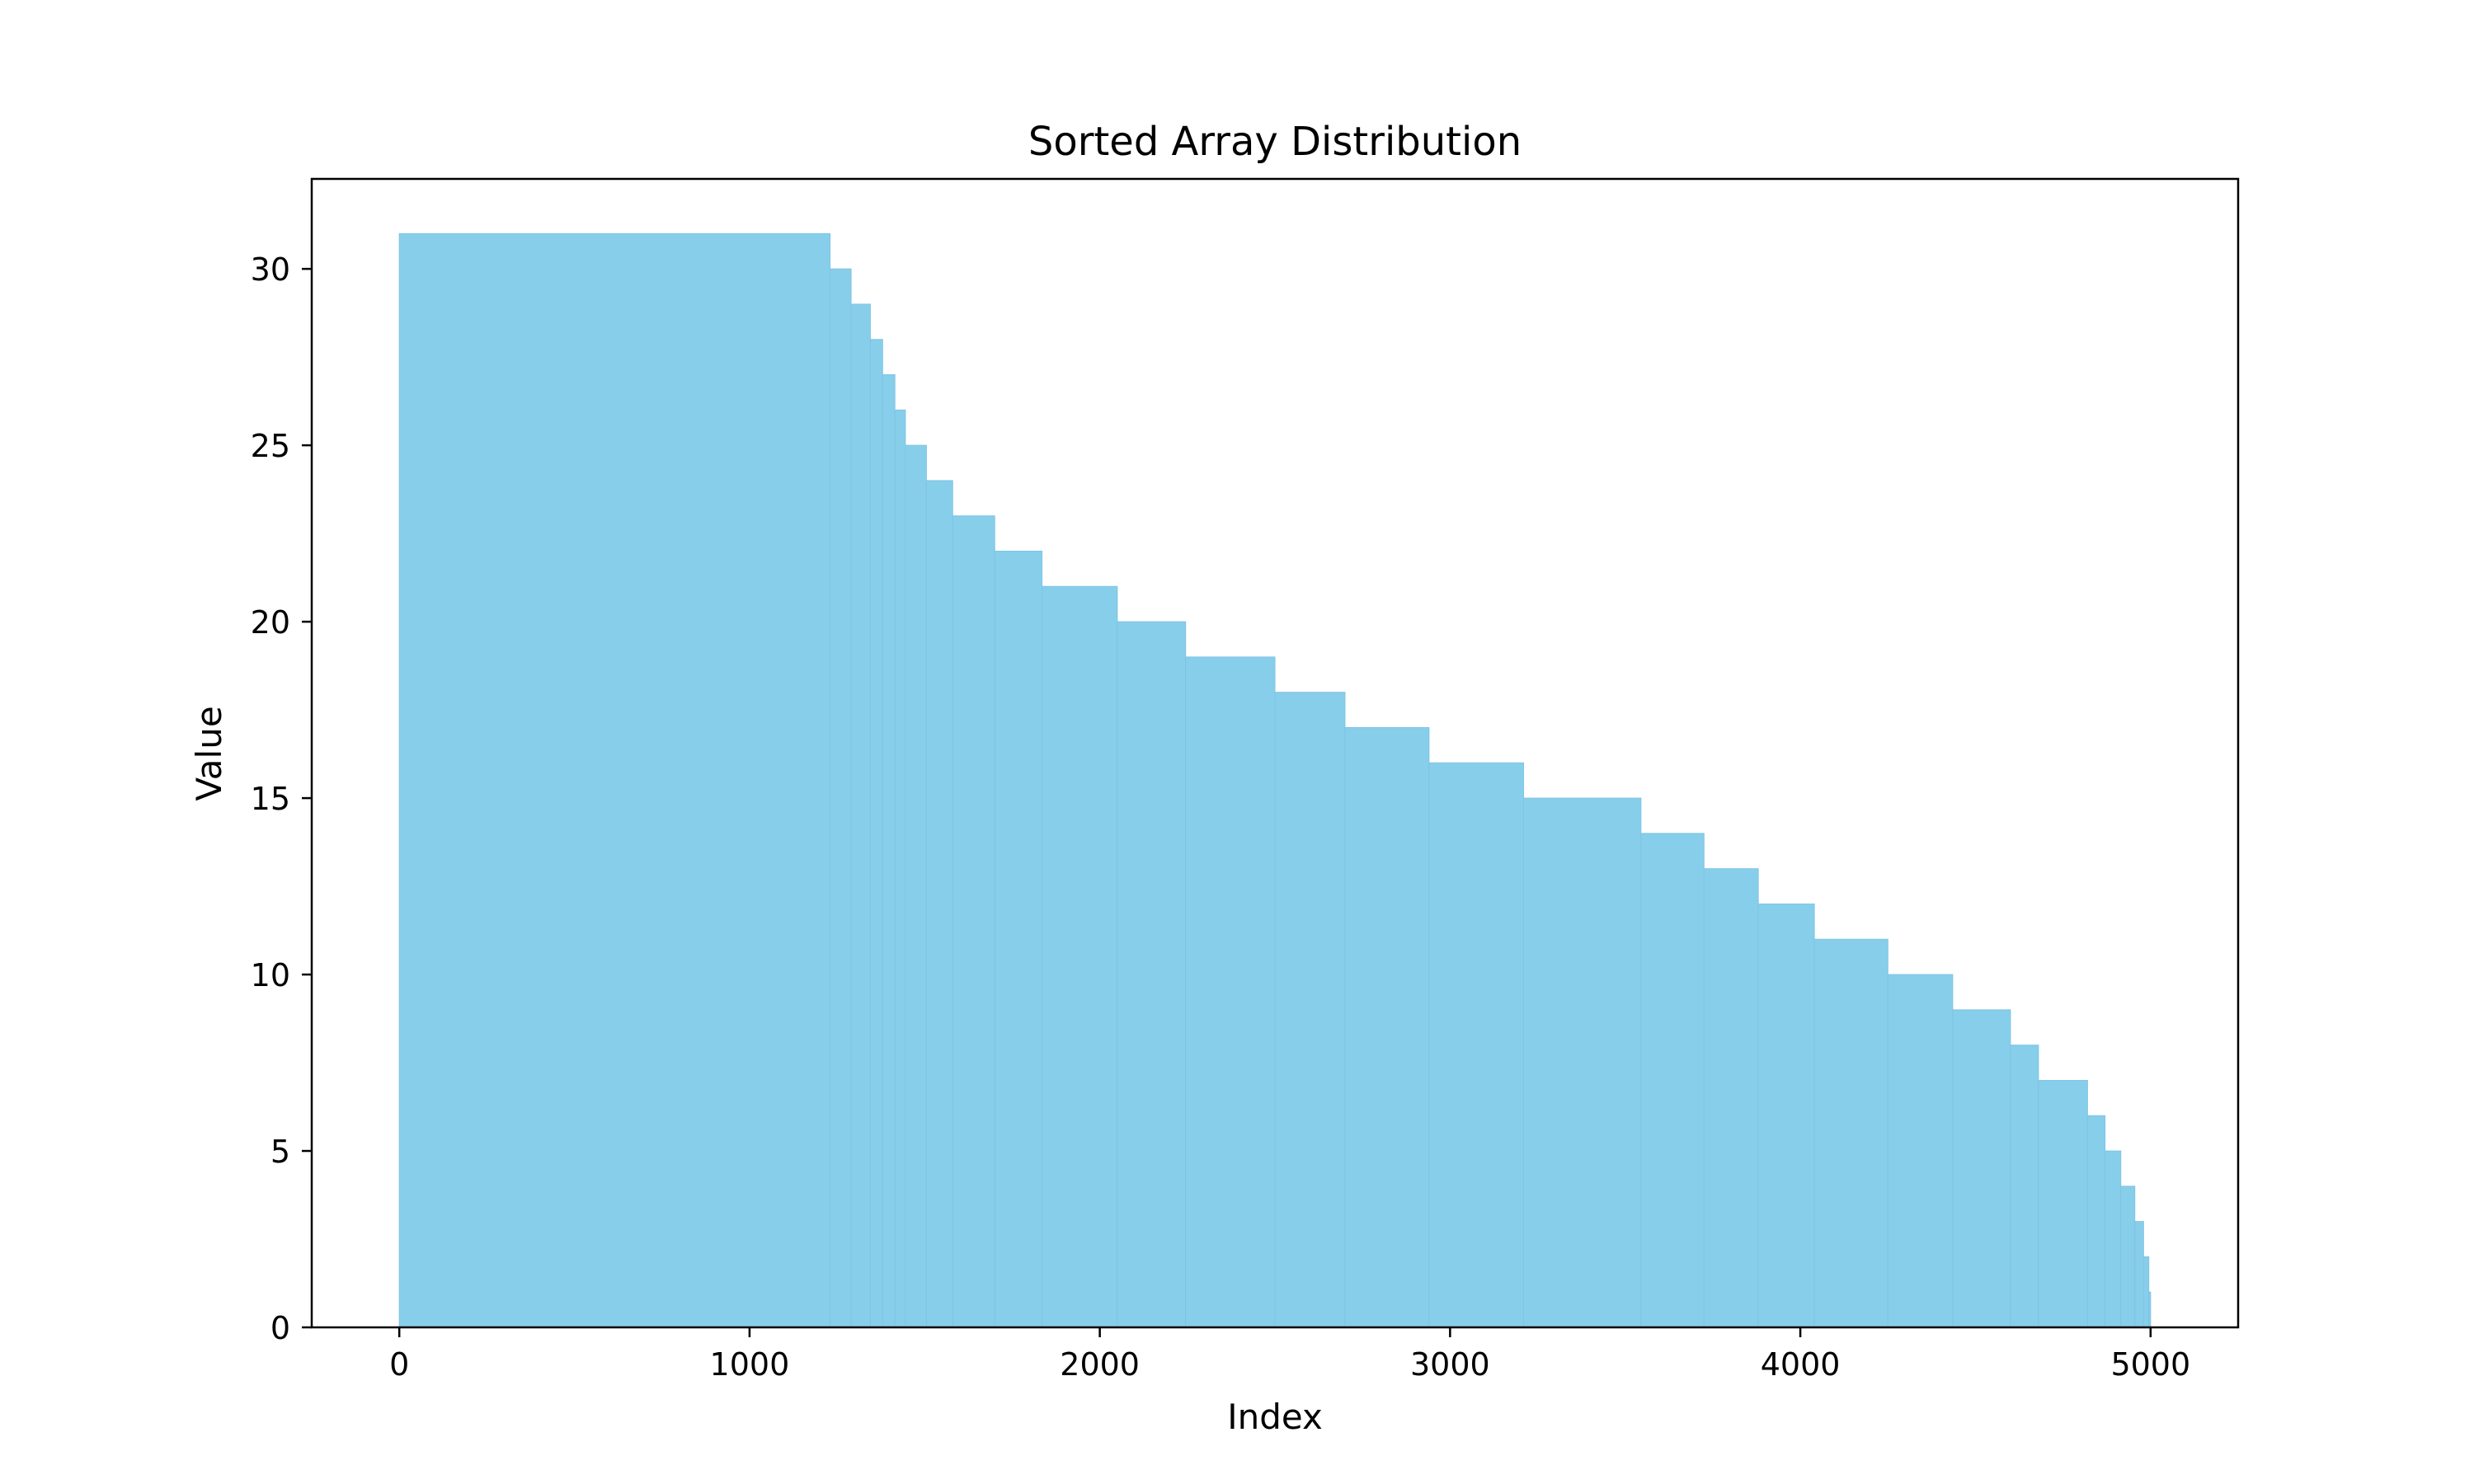 The image size is (2474, 1484). What do you see at coordinates (270, 622) in the screenshot?
I see `y-tick-label: 20` at bounding box center [270, 622].